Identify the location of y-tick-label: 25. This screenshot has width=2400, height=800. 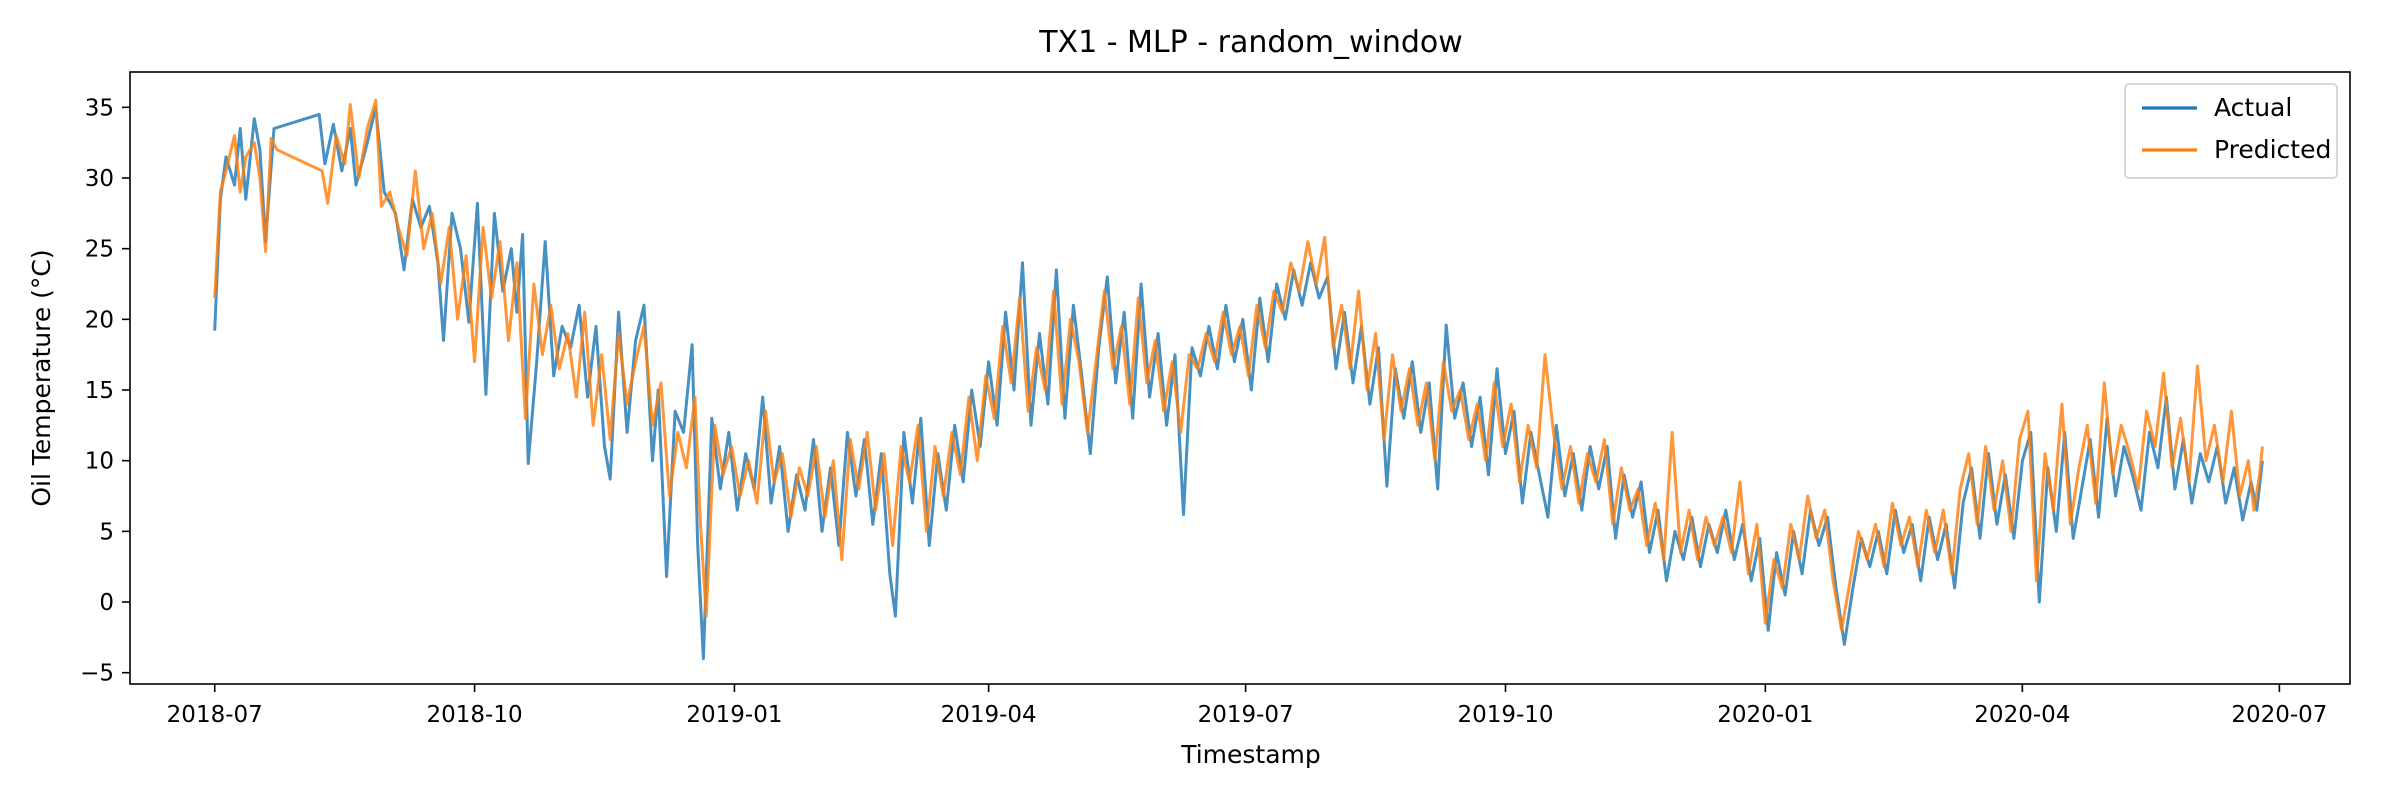
(99, 250).